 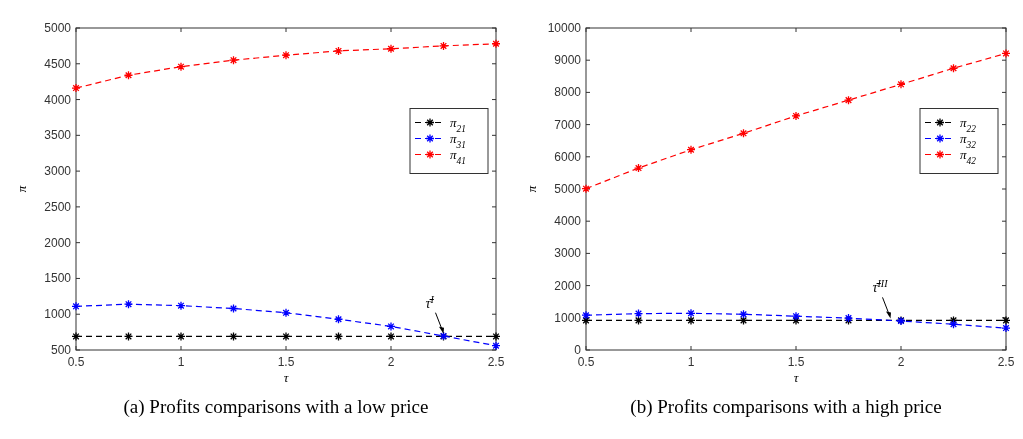 I want to click on text: (b) Profits comparisons with a high price, so click(x=786, y=407).